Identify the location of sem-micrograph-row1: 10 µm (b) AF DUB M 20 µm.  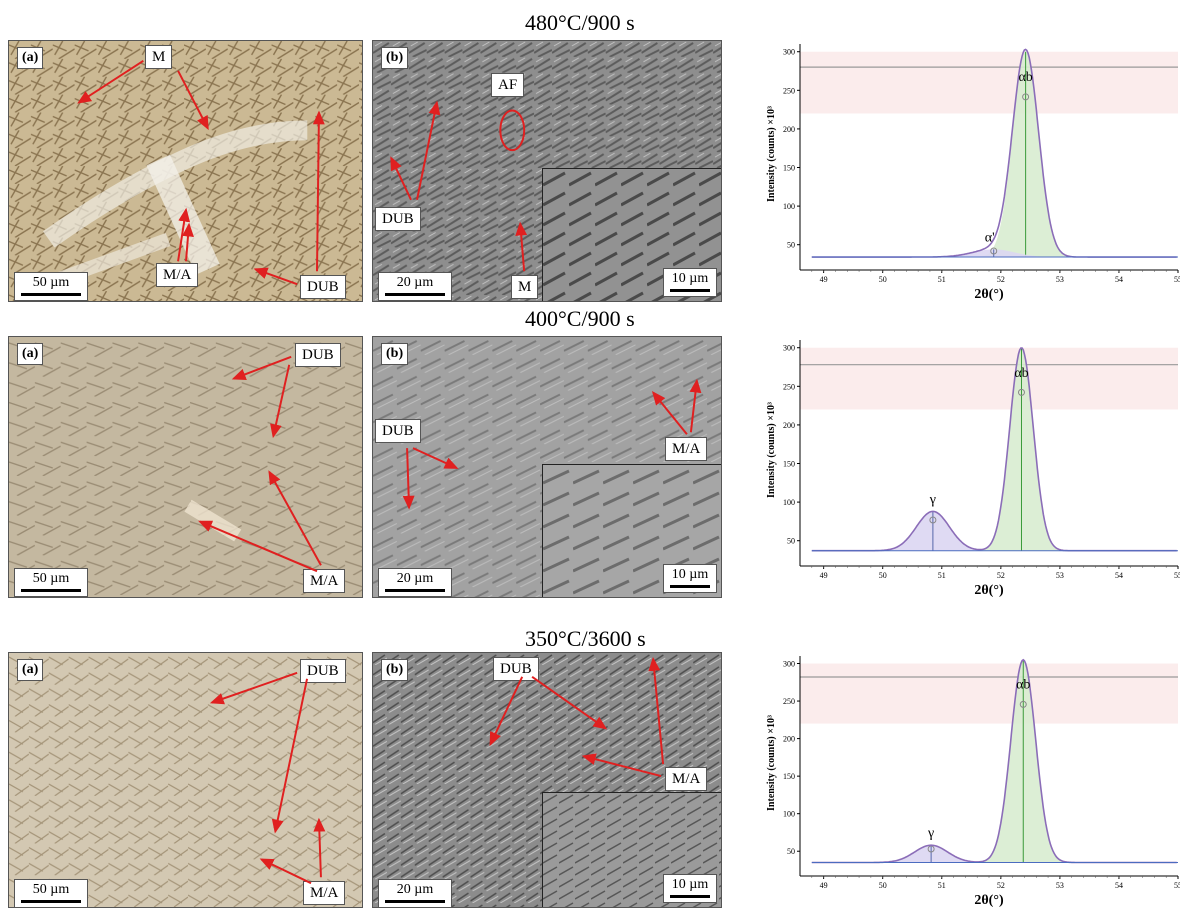
(547, 171).